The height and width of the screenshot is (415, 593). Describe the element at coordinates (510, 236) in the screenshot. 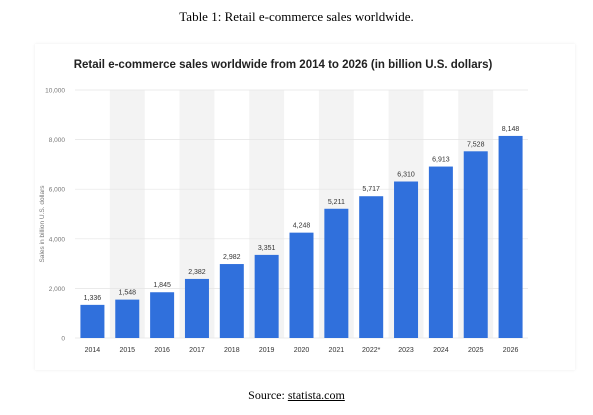

I see `bar-2026` at that location.